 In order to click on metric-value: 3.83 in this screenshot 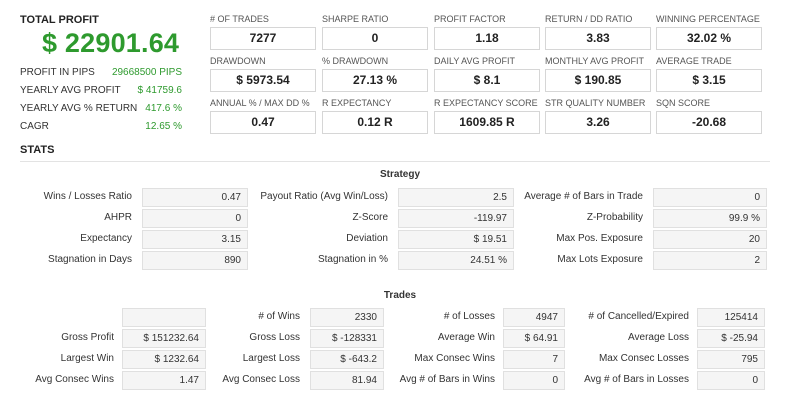, I will do `click(598, 38)`.